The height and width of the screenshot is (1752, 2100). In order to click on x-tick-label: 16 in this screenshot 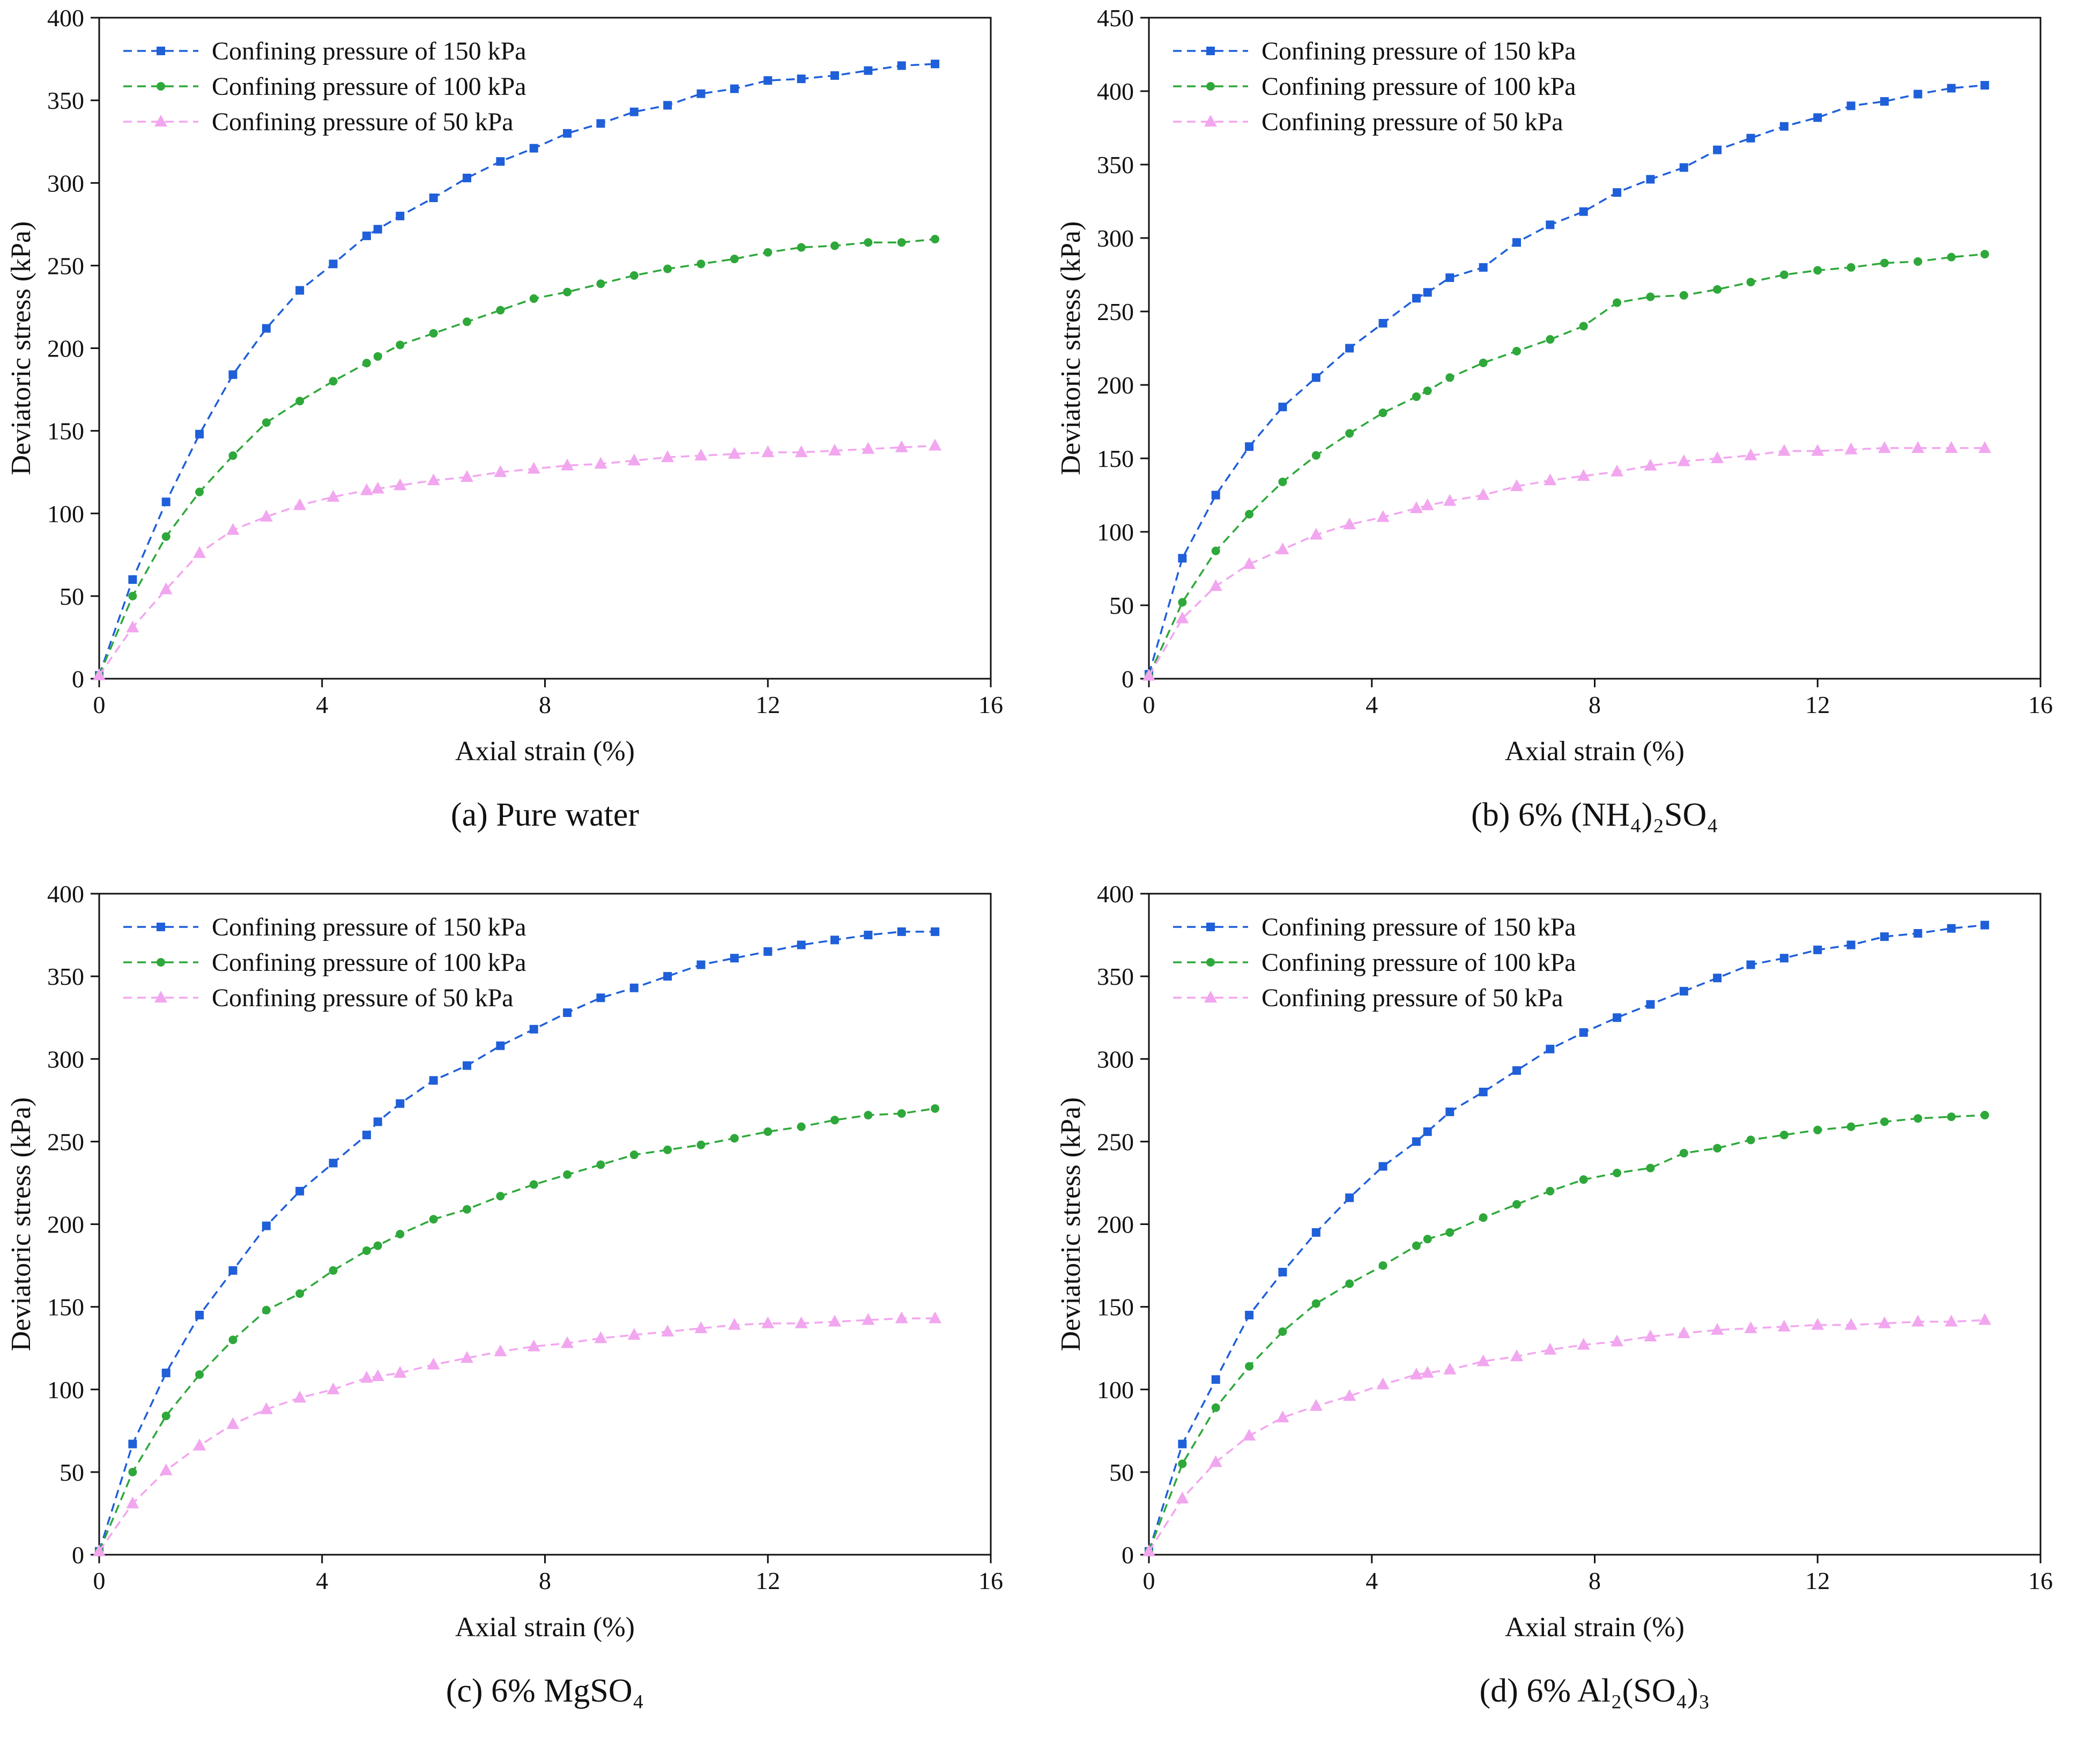, I will do `click(990, 704)`.